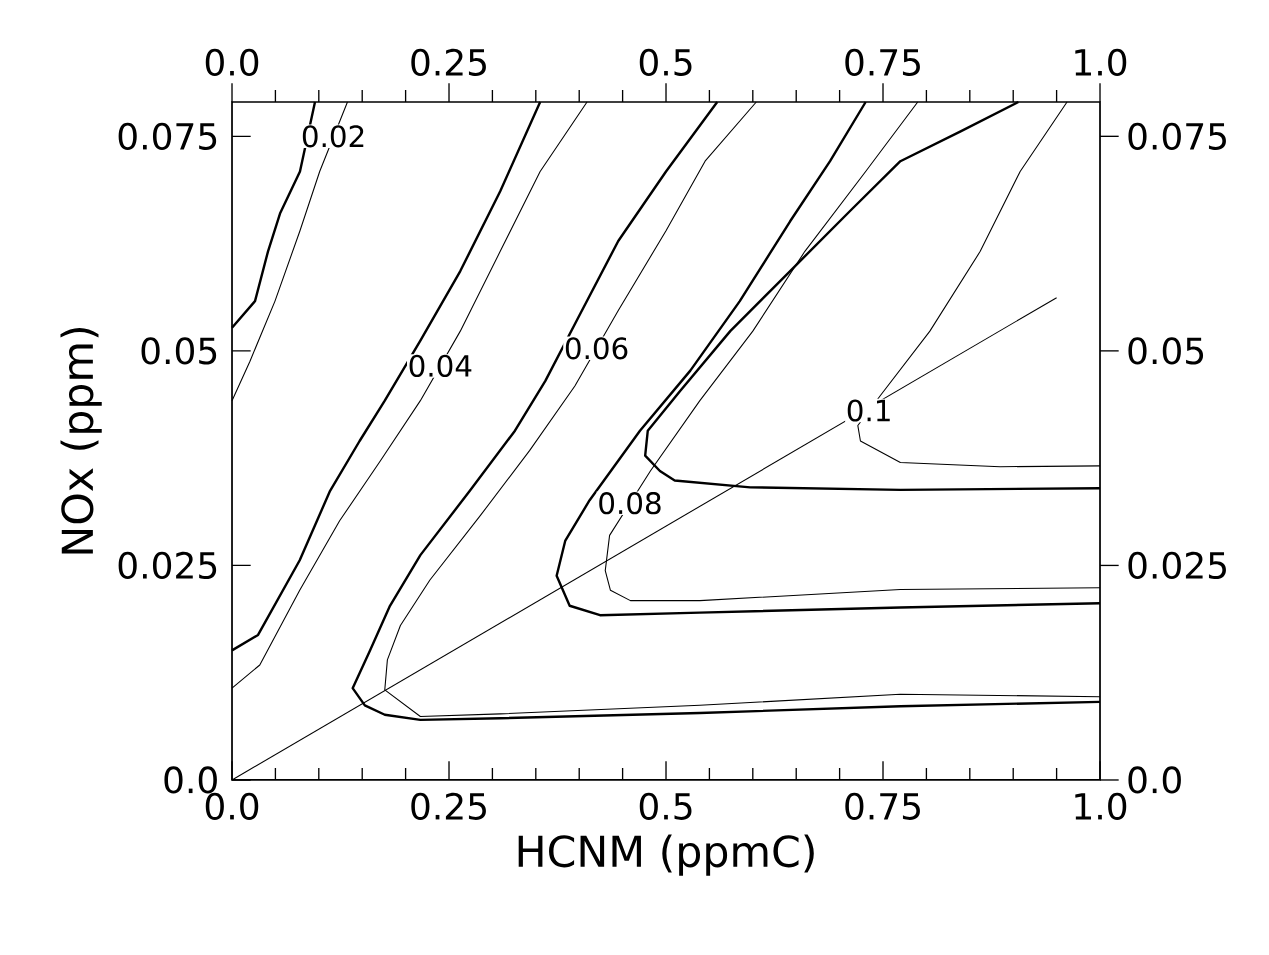 The width and height of the screenshot is (1269, 955). I want to click on y-tick-label: 0.025, so click(167, 565).